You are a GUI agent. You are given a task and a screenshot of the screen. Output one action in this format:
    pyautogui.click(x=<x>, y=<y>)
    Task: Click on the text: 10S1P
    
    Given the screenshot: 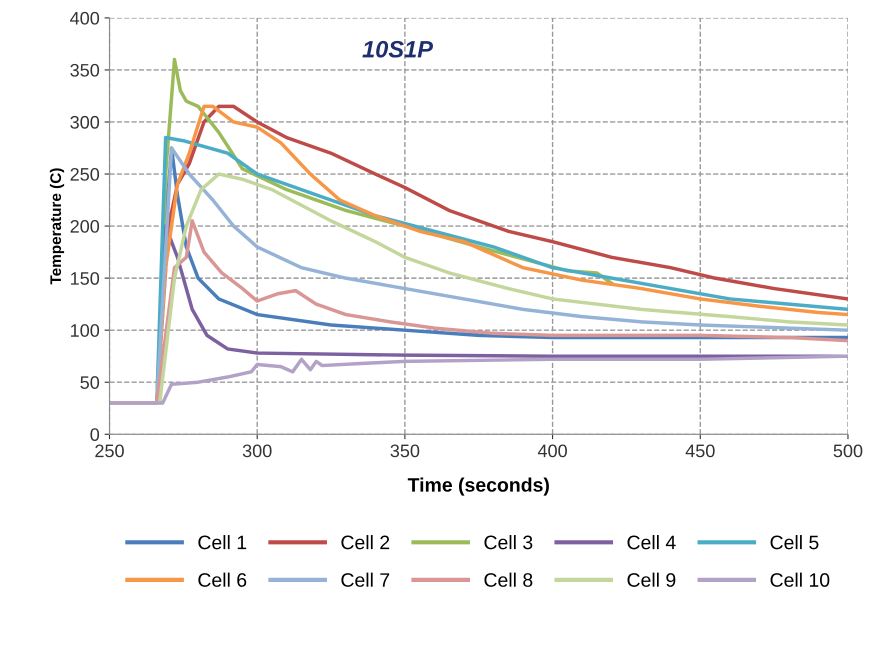 What is the action you would take?
    pyautogui.click(x=397, y=49)
    